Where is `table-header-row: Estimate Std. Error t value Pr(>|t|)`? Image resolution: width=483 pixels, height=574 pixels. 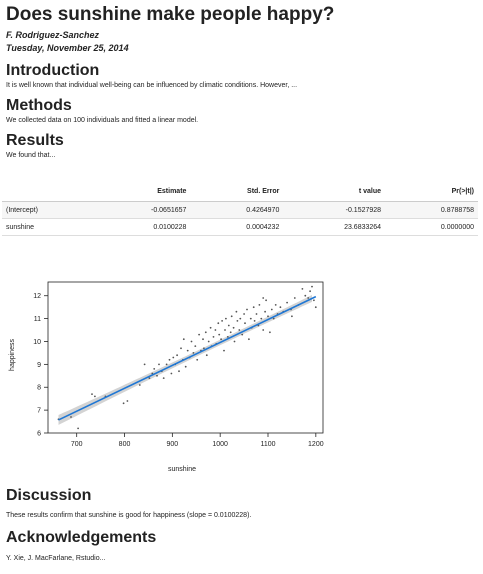
table-header-row: Estimate Std. Error t value Pr(>|t|) is located at coordinates (240, 193).